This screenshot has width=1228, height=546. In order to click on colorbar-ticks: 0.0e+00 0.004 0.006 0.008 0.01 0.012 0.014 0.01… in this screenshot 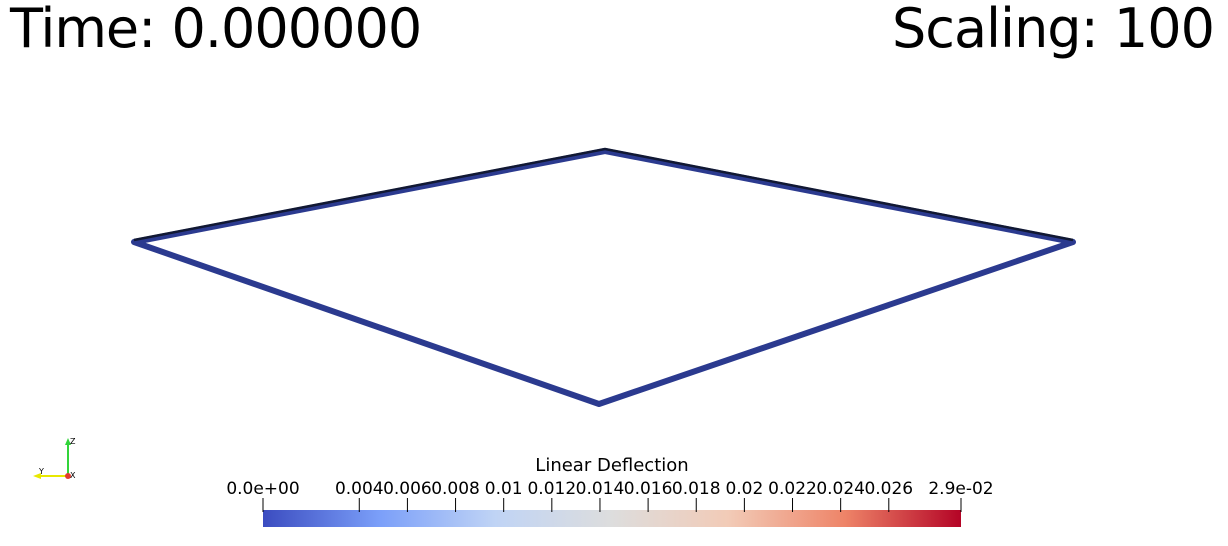, I will do `click(610, 495)`.